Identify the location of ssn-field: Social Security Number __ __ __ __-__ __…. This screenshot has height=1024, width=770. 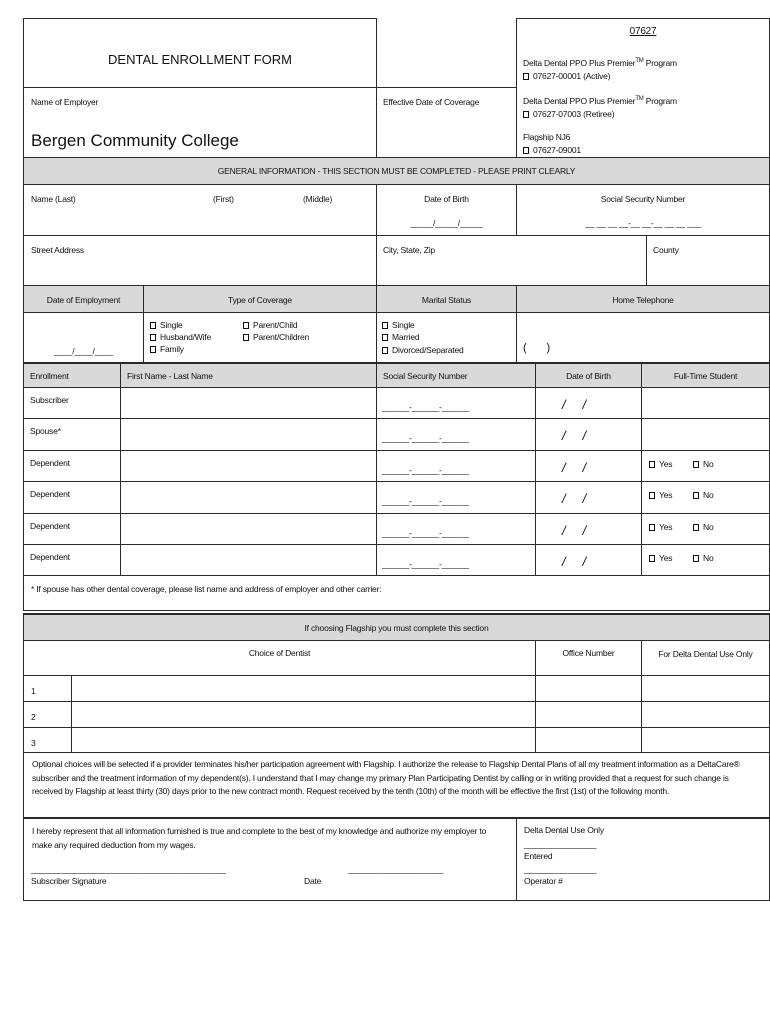
(643, 210).